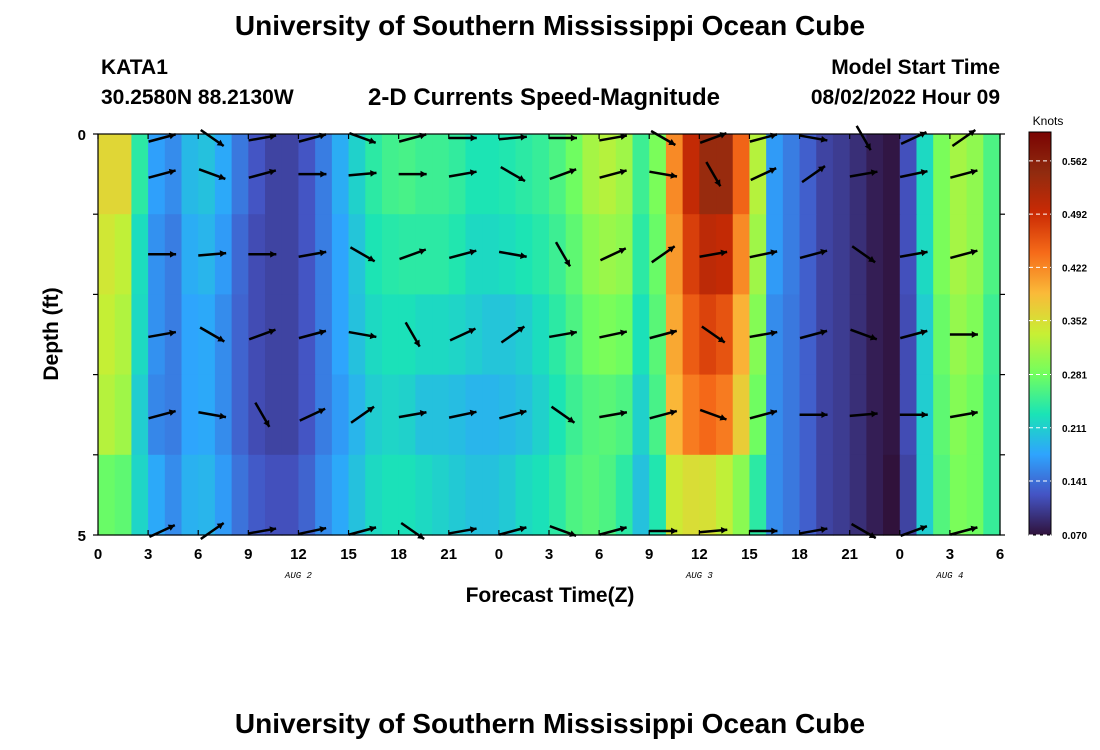  What do you see at coordinates (448, 554) in the screenshot?
I see `x-tick-label: 21` at bounding box center [448, 554].